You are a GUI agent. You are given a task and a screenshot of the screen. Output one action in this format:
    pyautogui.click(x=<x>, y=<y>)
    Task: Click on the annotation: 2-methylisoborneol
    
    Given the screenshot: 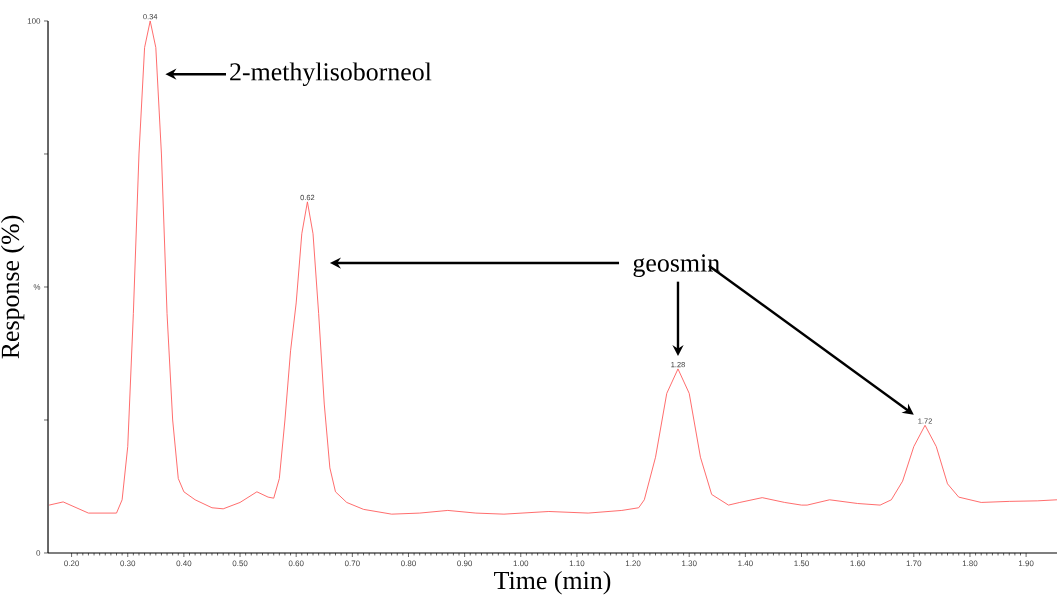 What is the action you would take?
    pyautogui.click(x=331, y=74)
    